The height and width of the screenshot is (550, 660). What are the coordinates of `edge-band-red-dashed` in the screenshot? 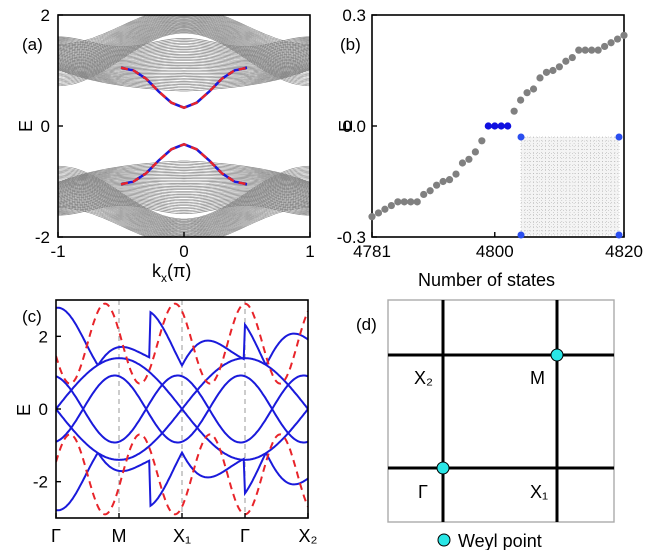 It's located at (184, 164).